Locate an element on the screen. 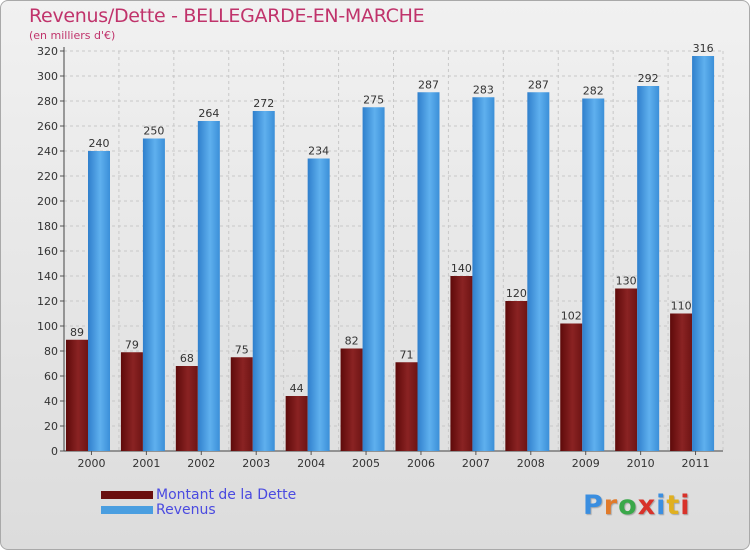  x-tick-label-2004: 2004 is located at coordinates (311, 463).